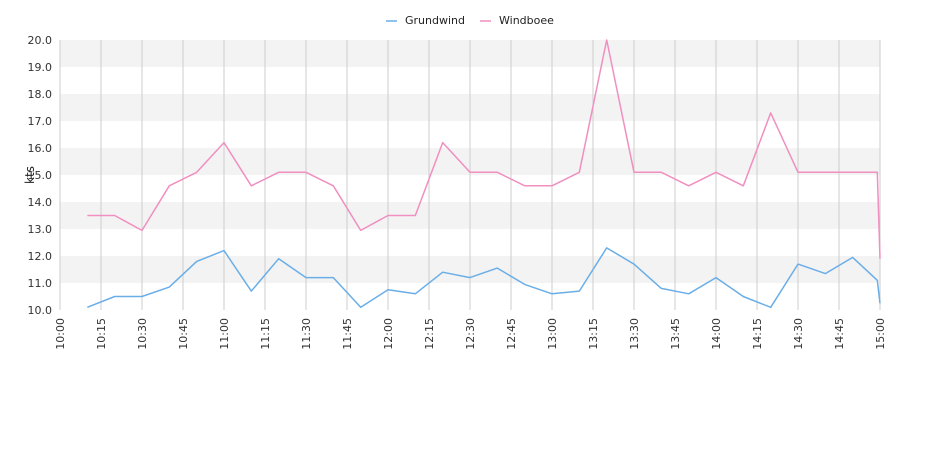  What do you see at coordinates (798, 334) in the screenshot?
I see `x-tick-label: 14:30` at bounding box center [798, 334].